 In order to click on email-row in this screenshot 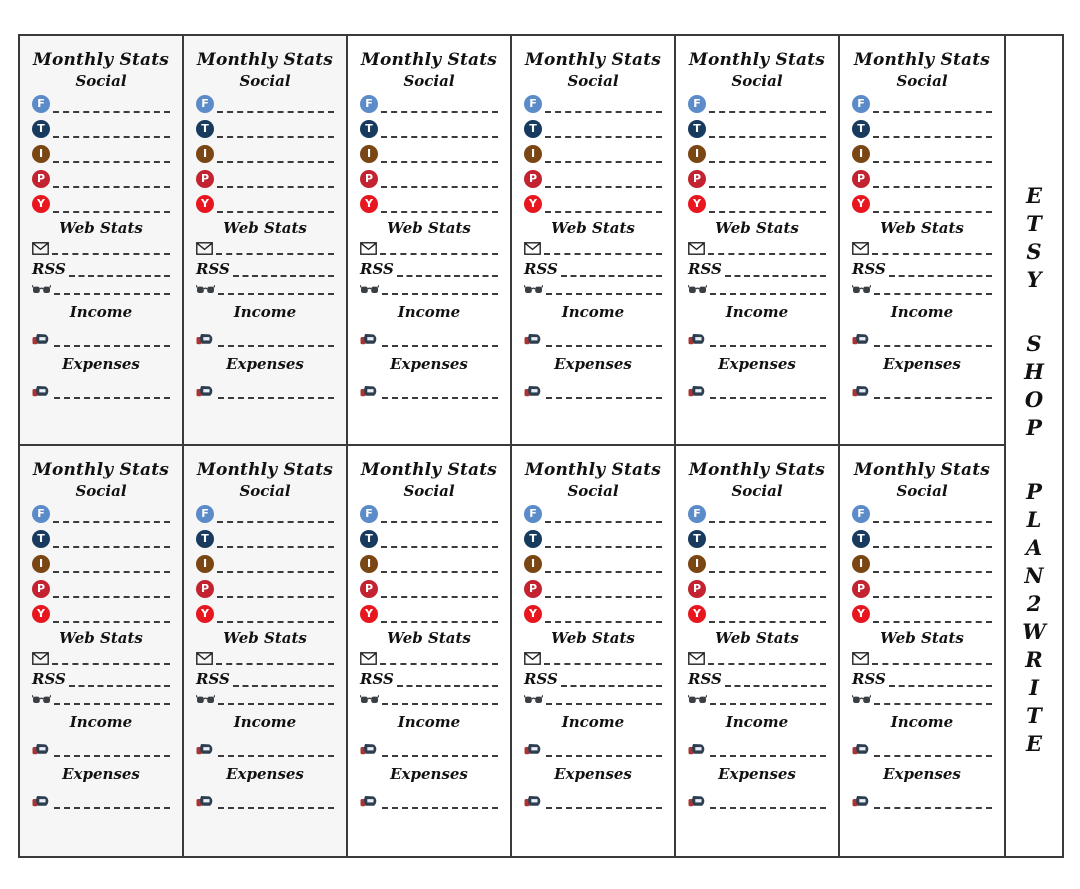, I will do `click(922, 248)`.